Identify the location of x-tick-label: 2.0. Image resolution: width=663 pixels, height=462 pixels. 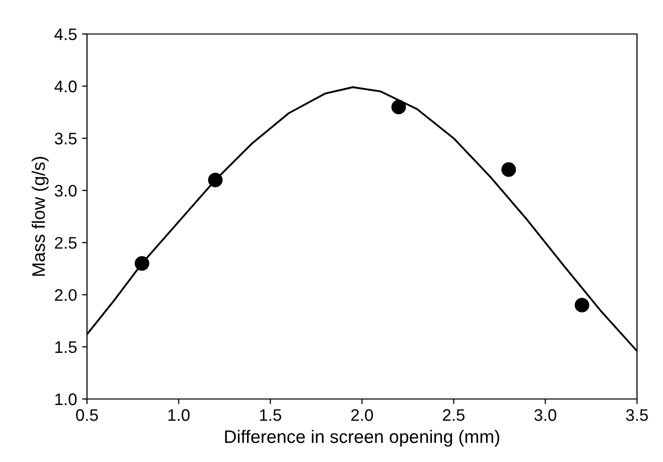
(362, 415).